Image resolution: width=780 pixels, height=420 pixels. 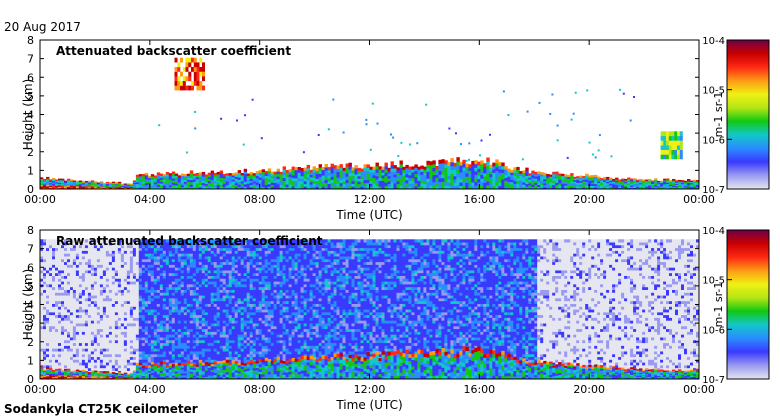 I want to click on panel-title: Attenuated backscatter coefficient, so click(x=173, y=51).